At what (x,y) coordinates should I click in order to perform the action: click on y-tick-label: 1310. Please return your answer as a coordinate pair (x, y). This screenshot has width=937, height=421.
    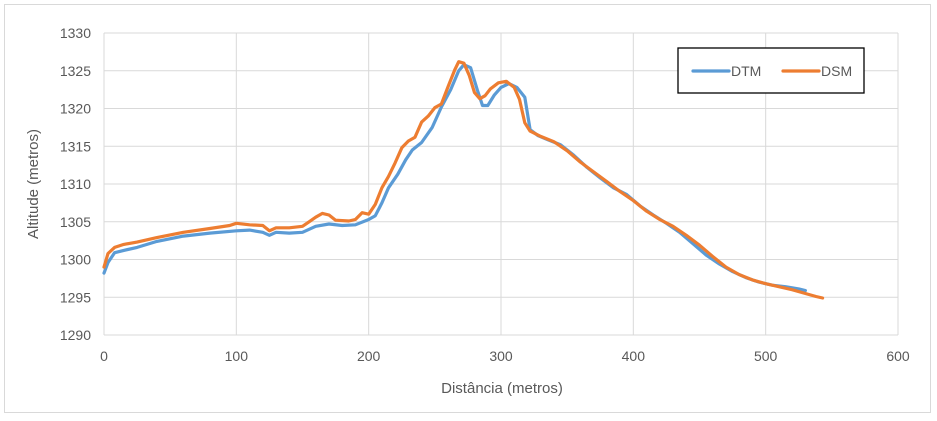
    Looking at the image, I should click on (75, 184).